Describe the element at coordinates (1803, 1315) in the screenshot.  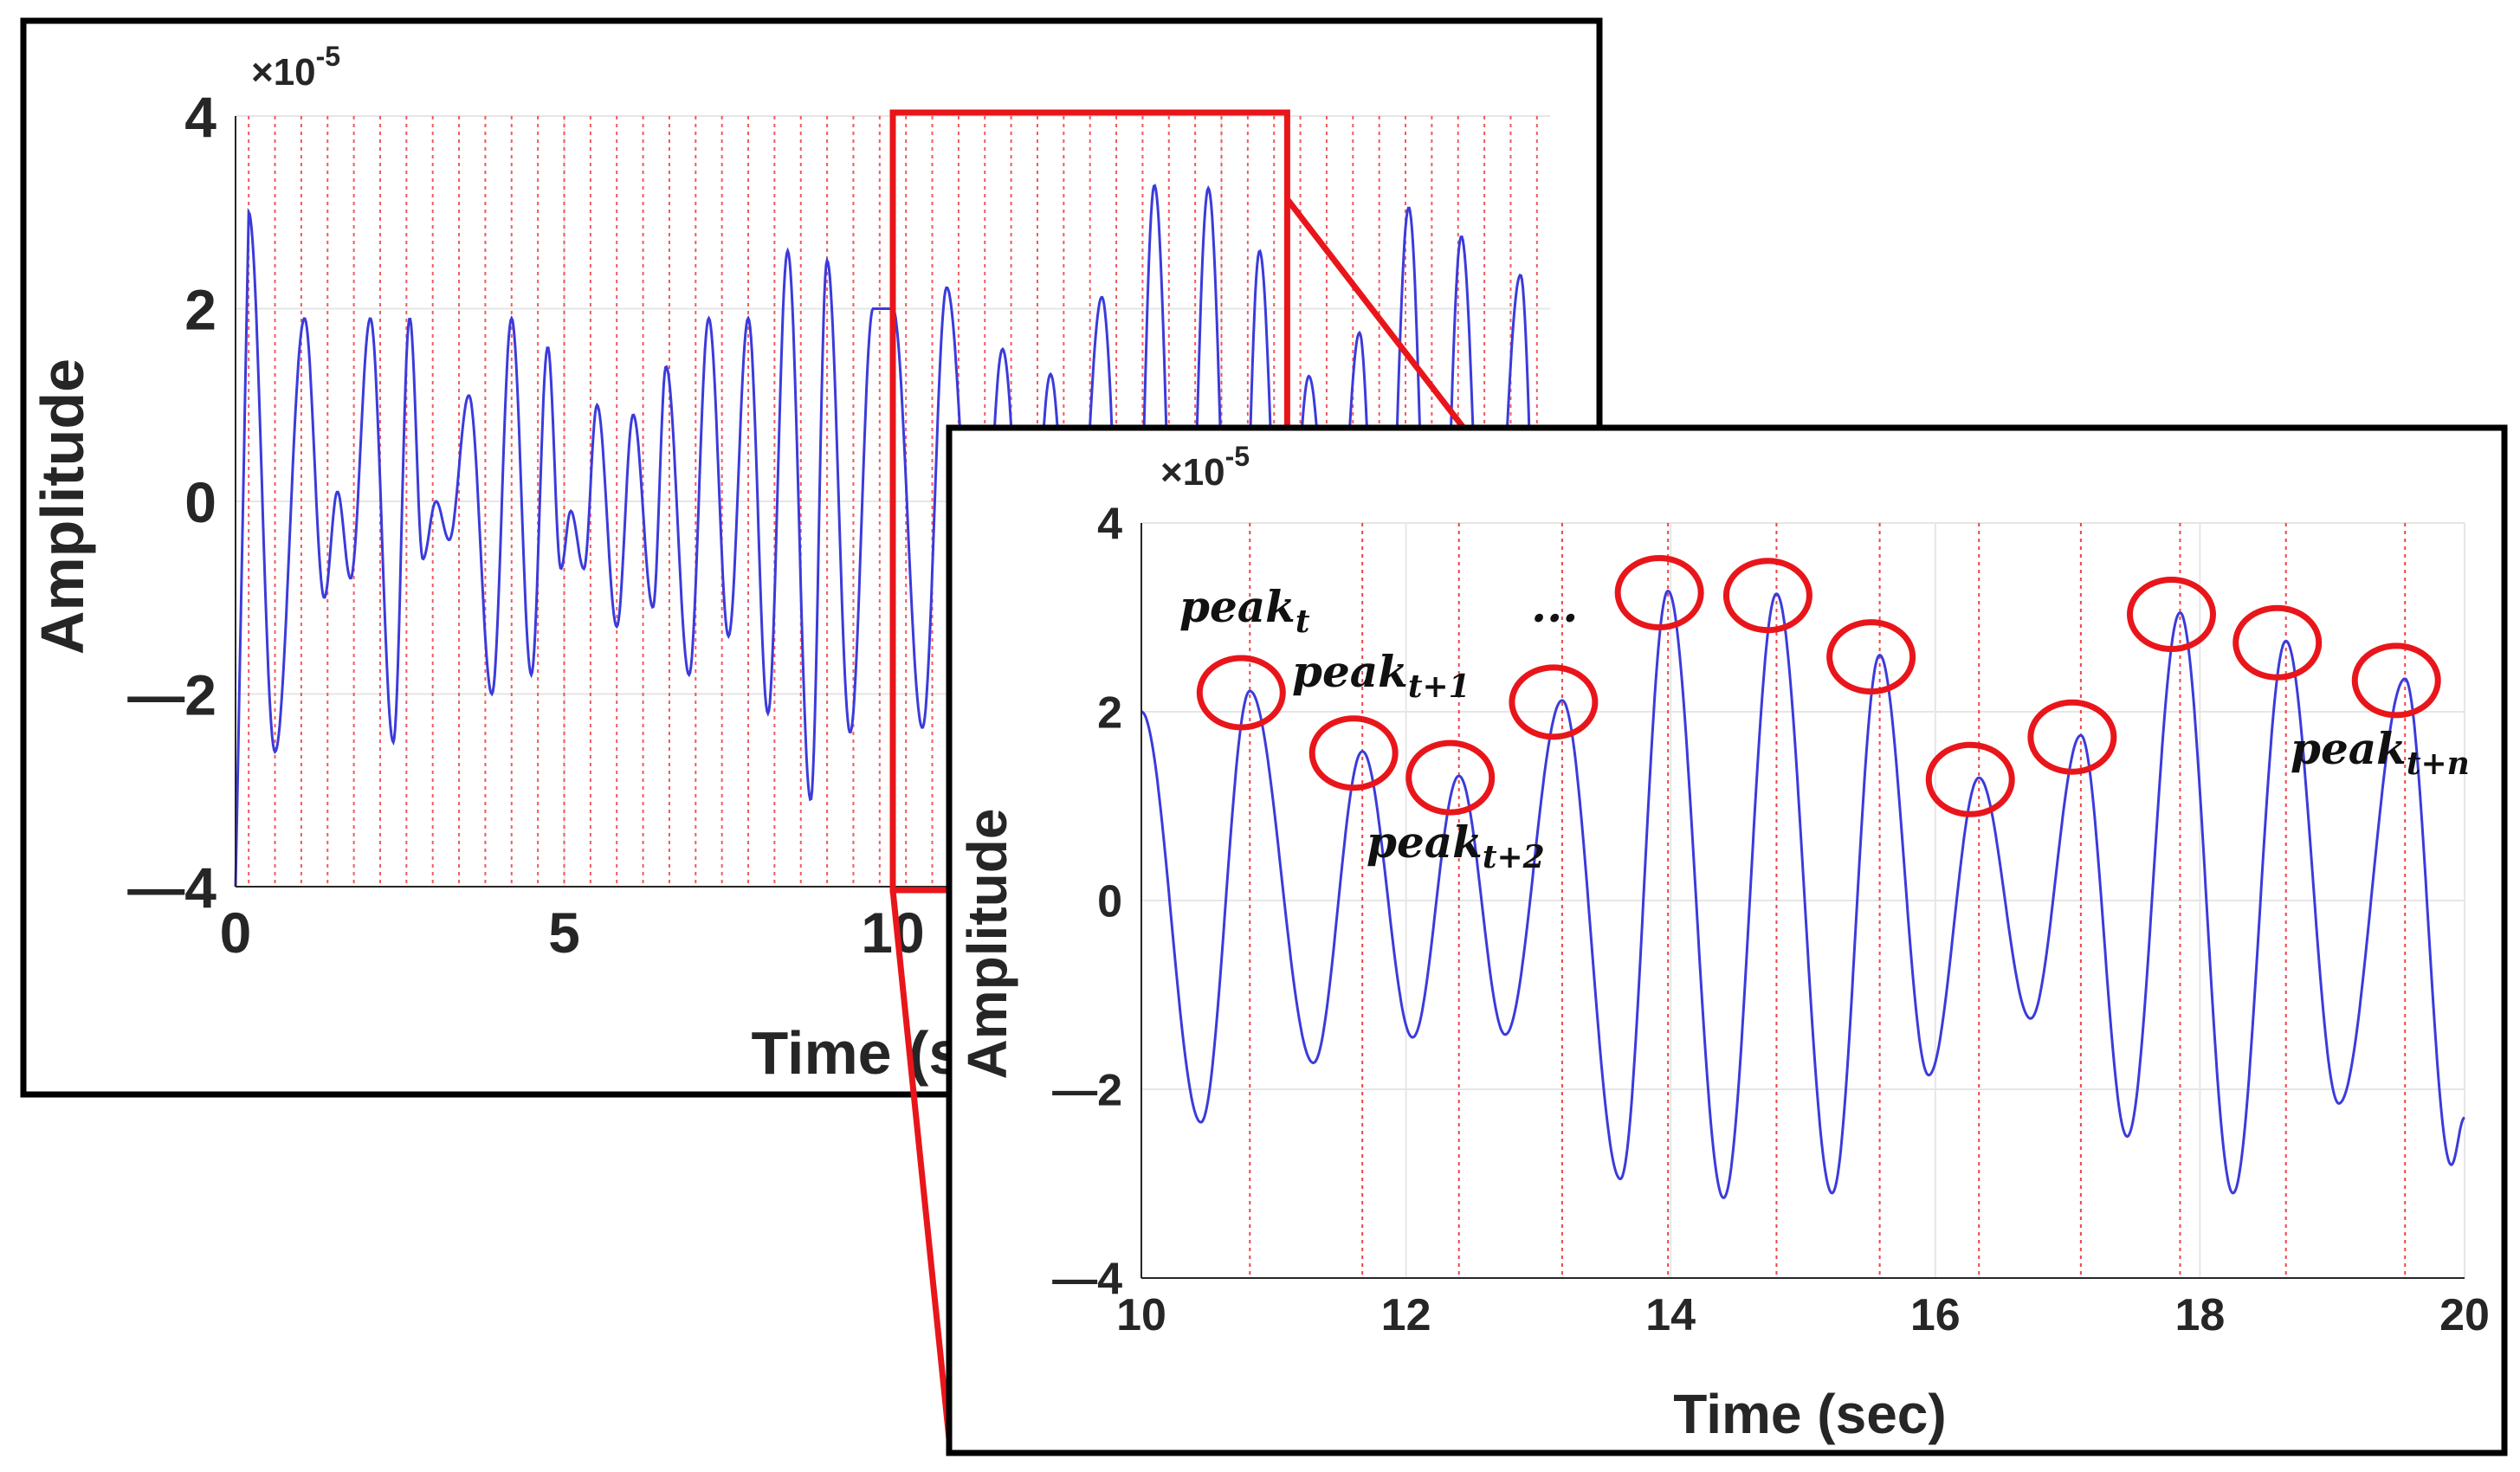
I see `zoom-x-tick-labels: 10 12 14 16 18 20` at that location.